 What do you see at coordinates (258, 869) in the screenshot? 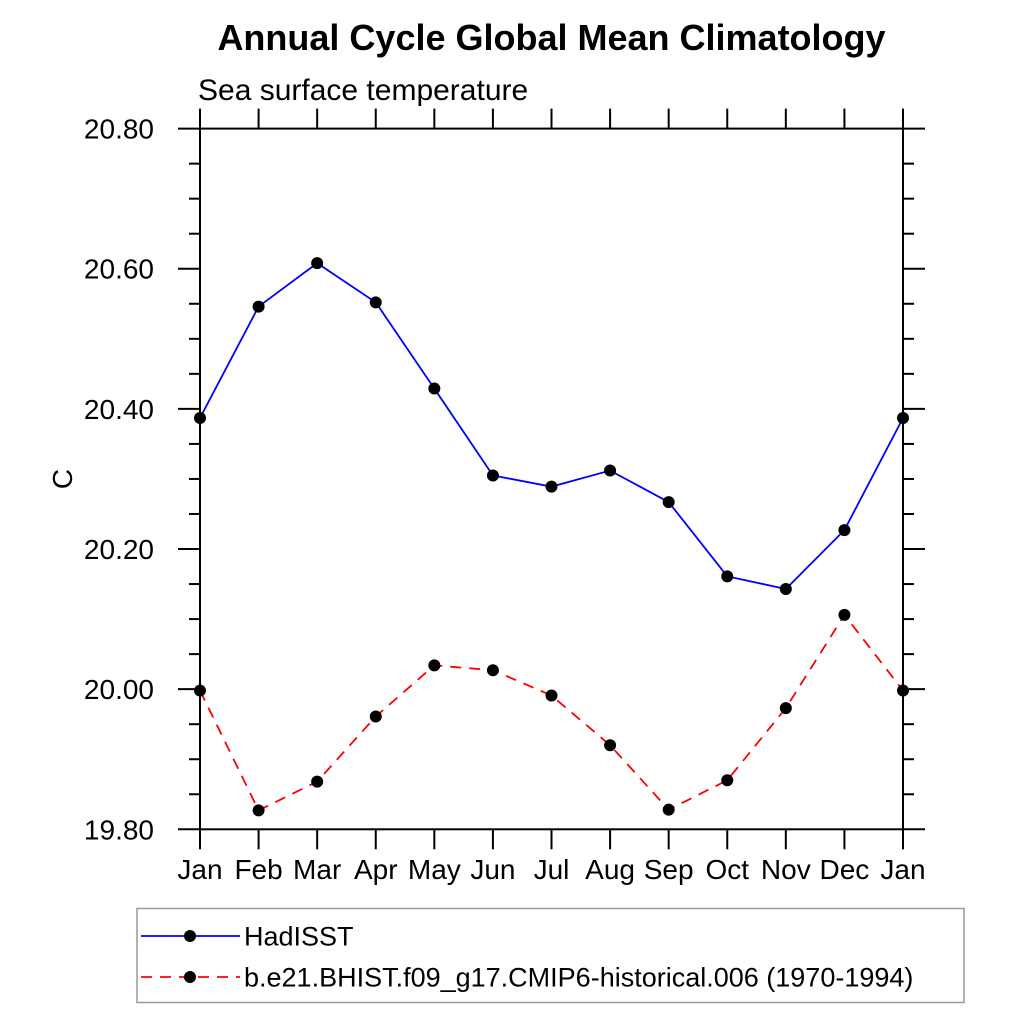
I see `x-tick-label: Feb` at bounding box center [258, 869].